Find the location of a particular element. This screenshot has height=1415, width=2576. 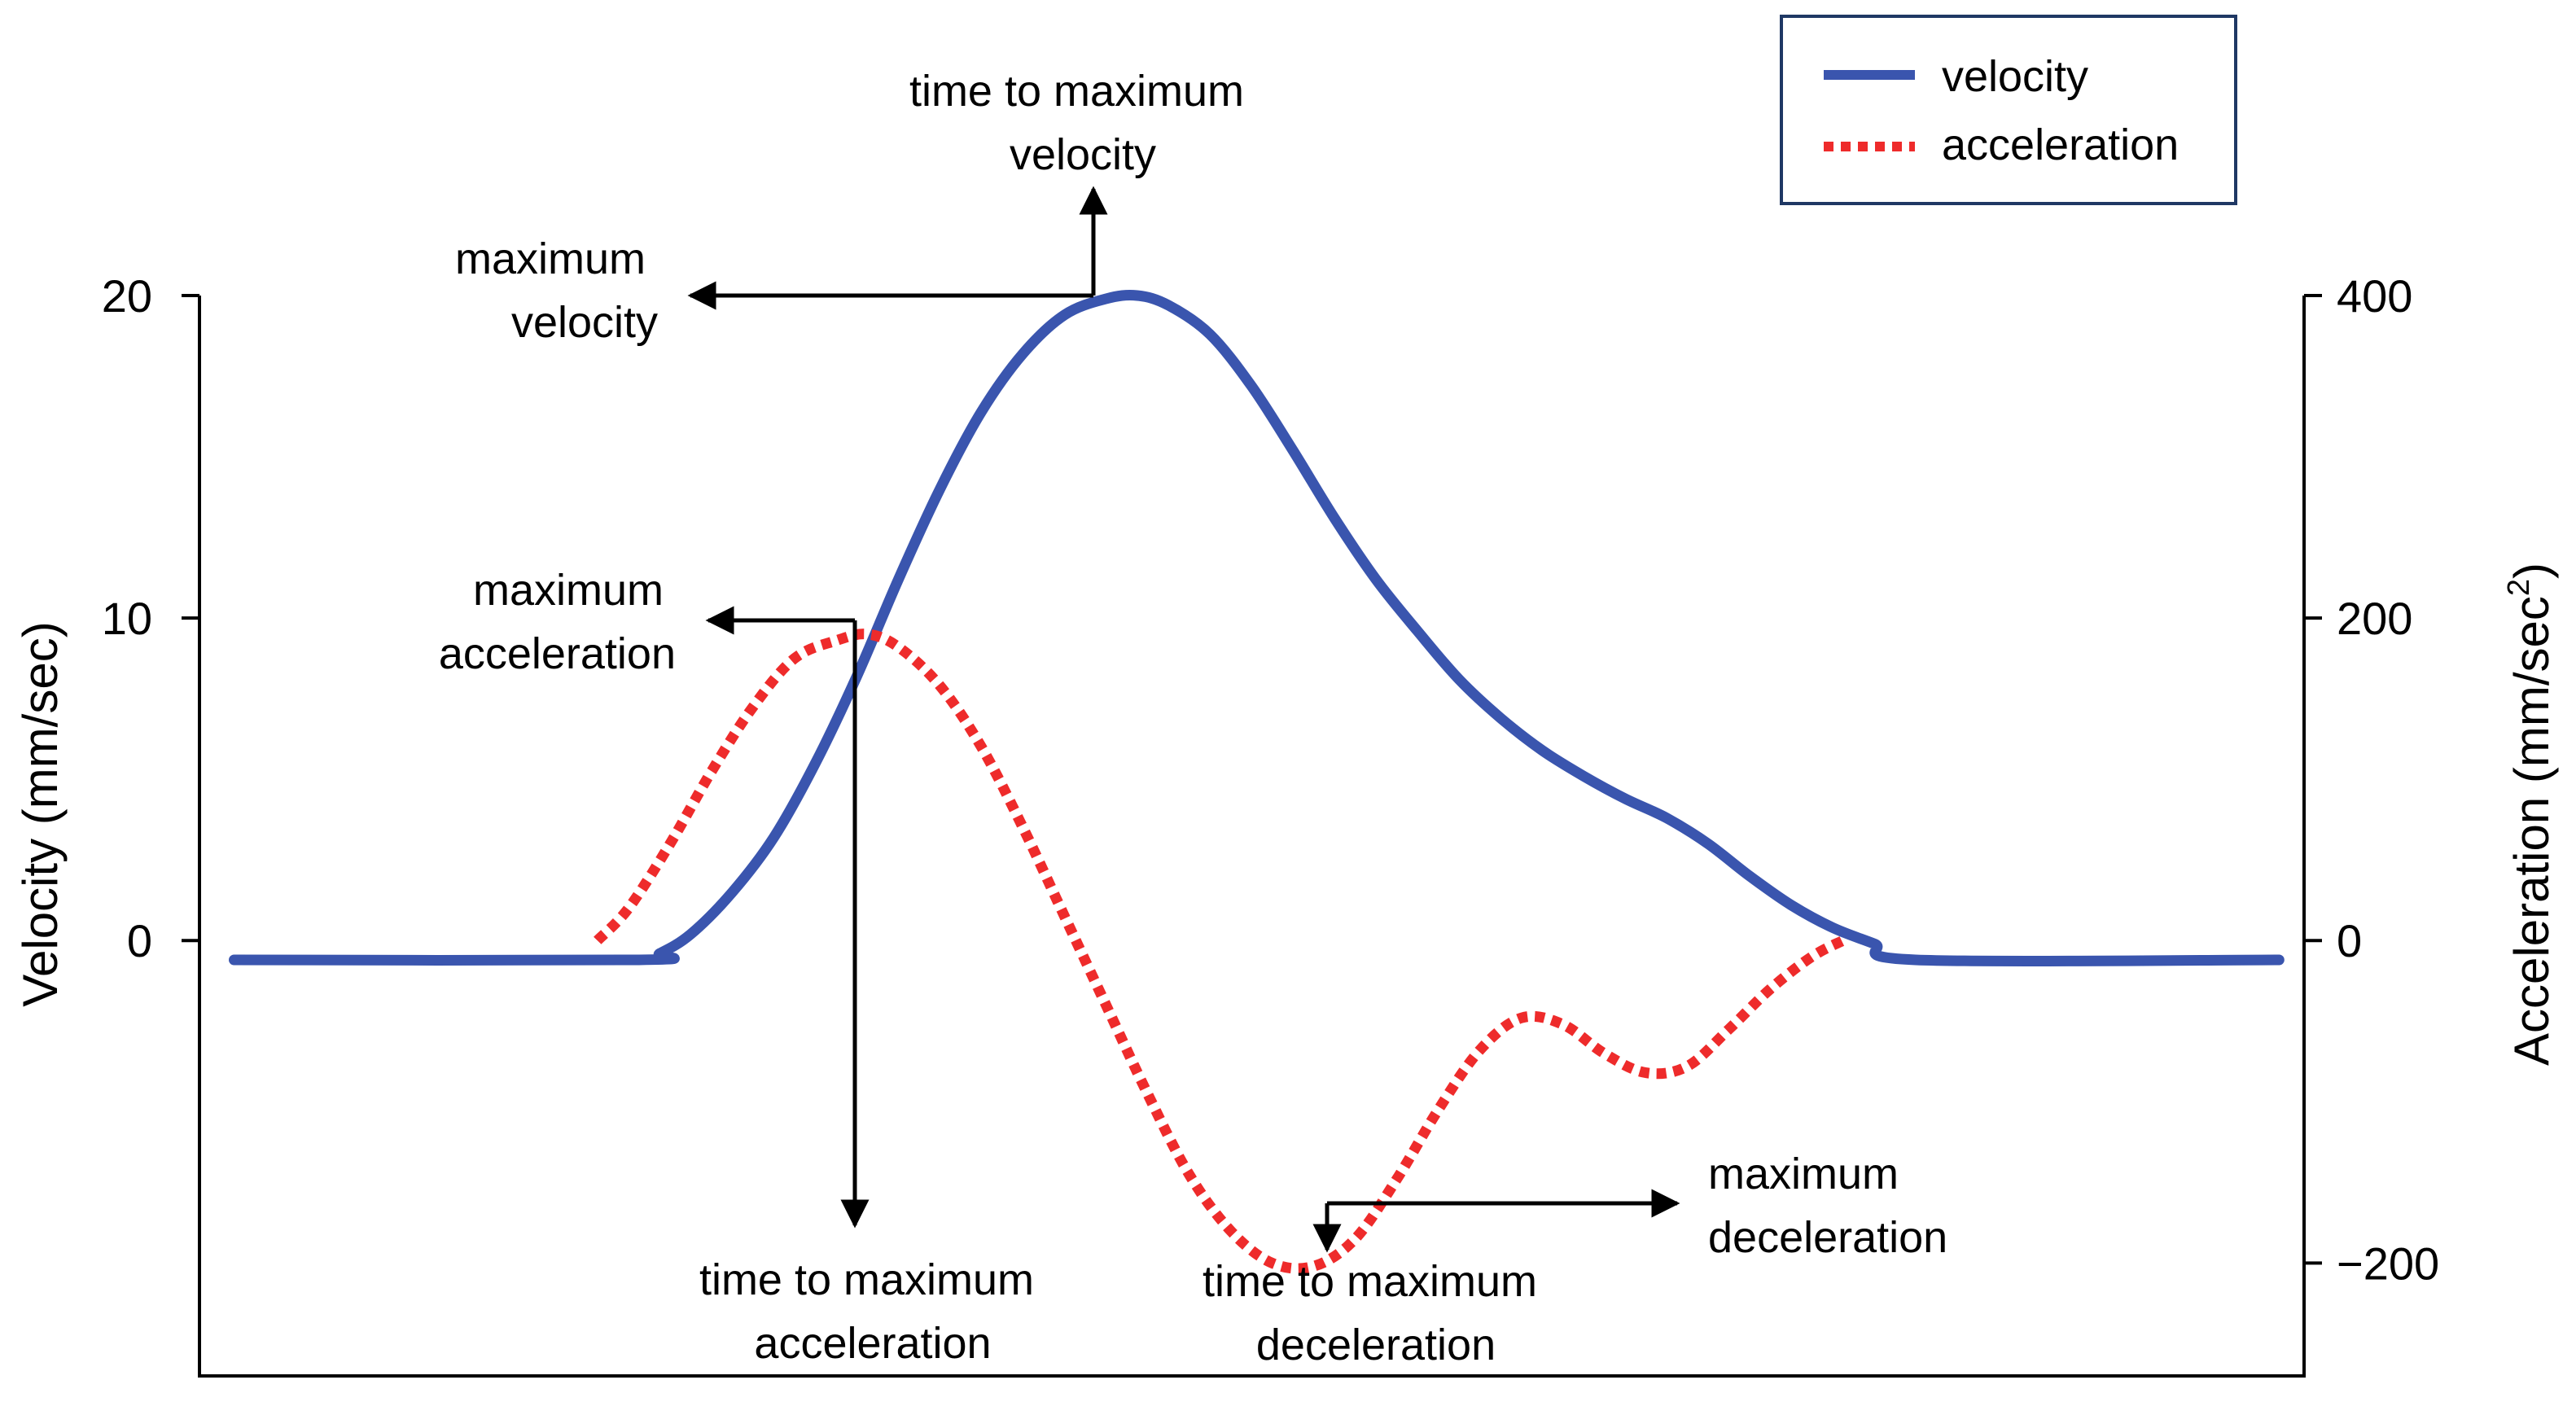

right-axis-title-superscript: 2 is located at coordinates (2519, 587).